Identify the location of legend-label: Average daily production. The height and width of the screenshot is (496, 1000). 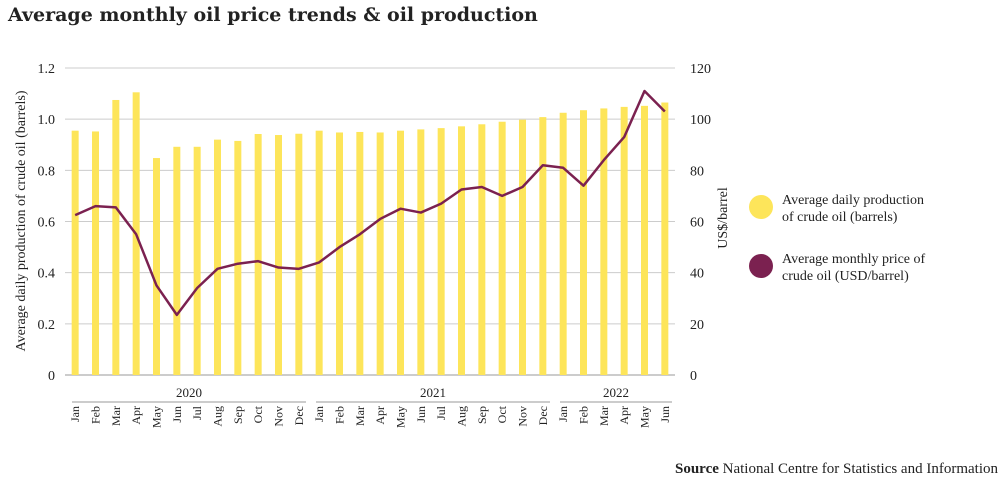
(853, 200).